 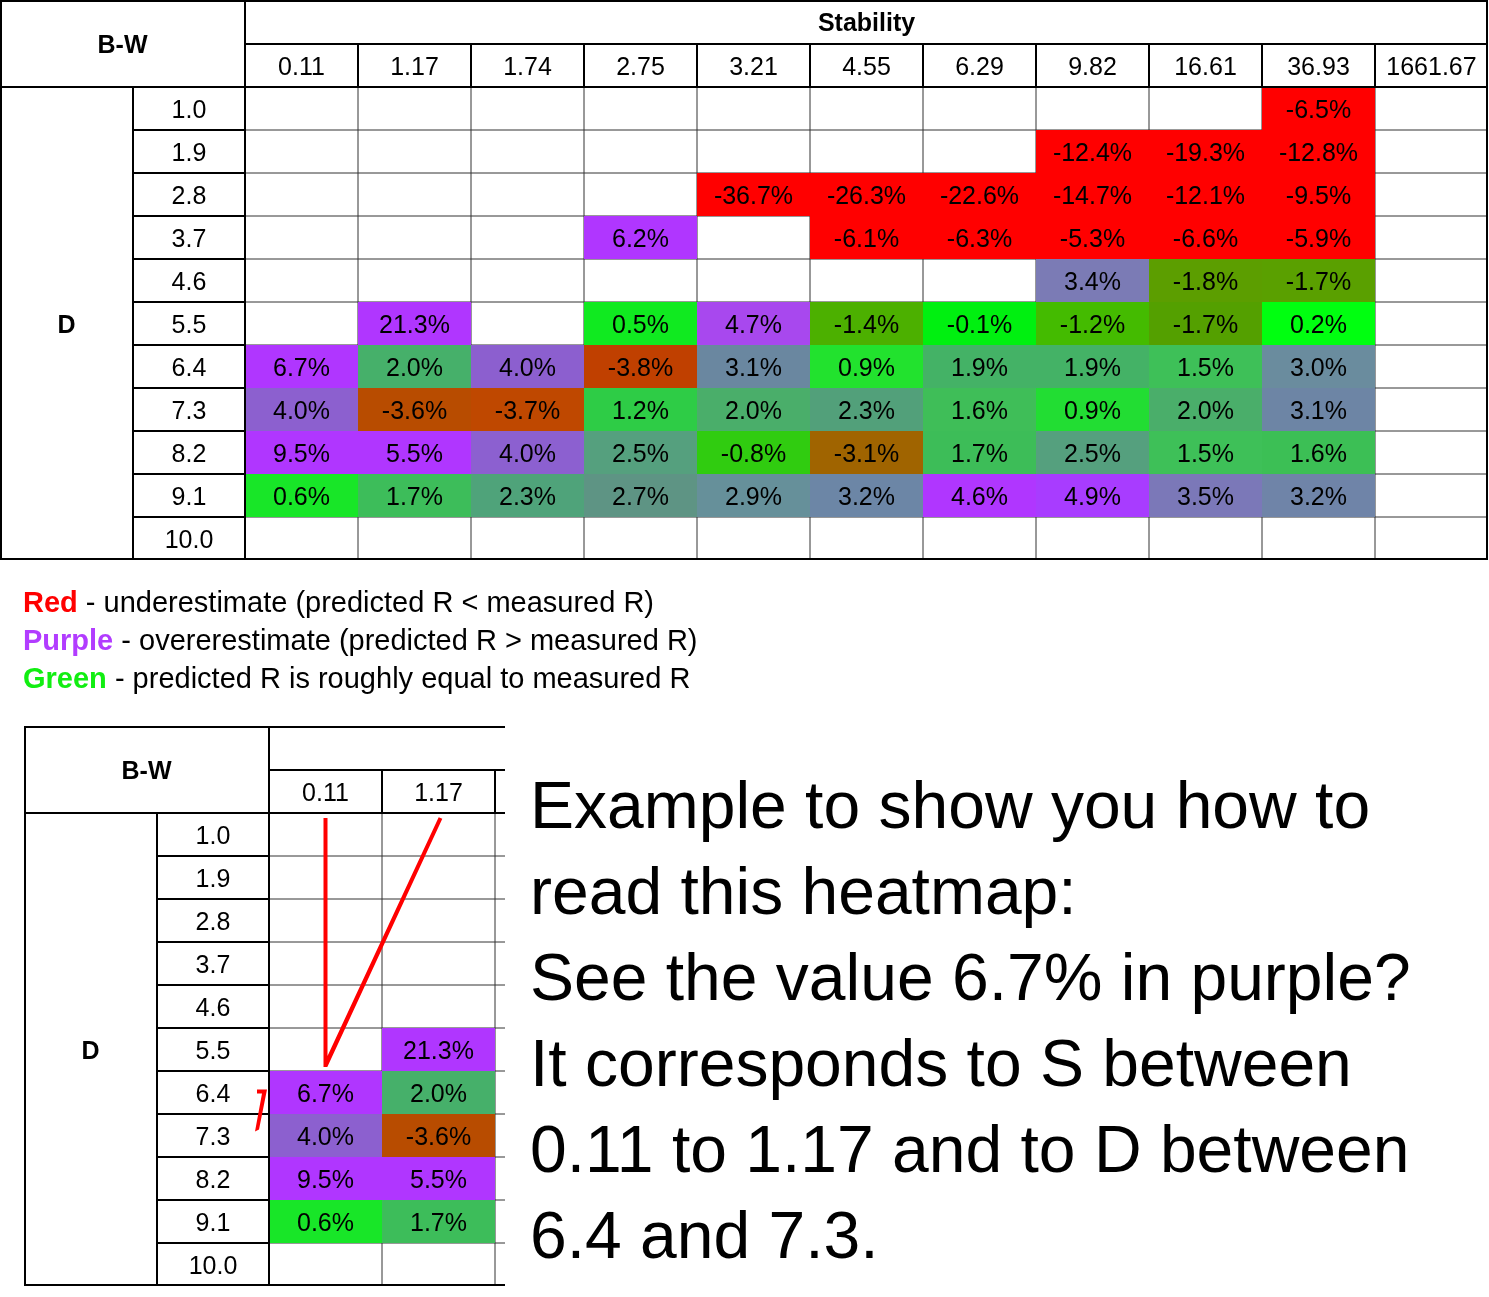 What do you see at coordinates (1205, 151) in the screenshot?
I see `data-label: -19.3%` at bounding box center [1205, 151].